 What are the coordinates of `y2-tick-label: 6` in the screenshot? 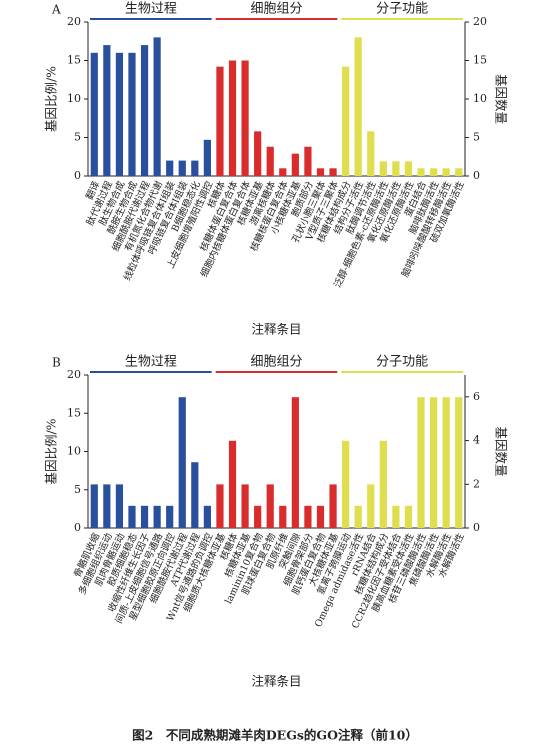 It's located at (476, 396).